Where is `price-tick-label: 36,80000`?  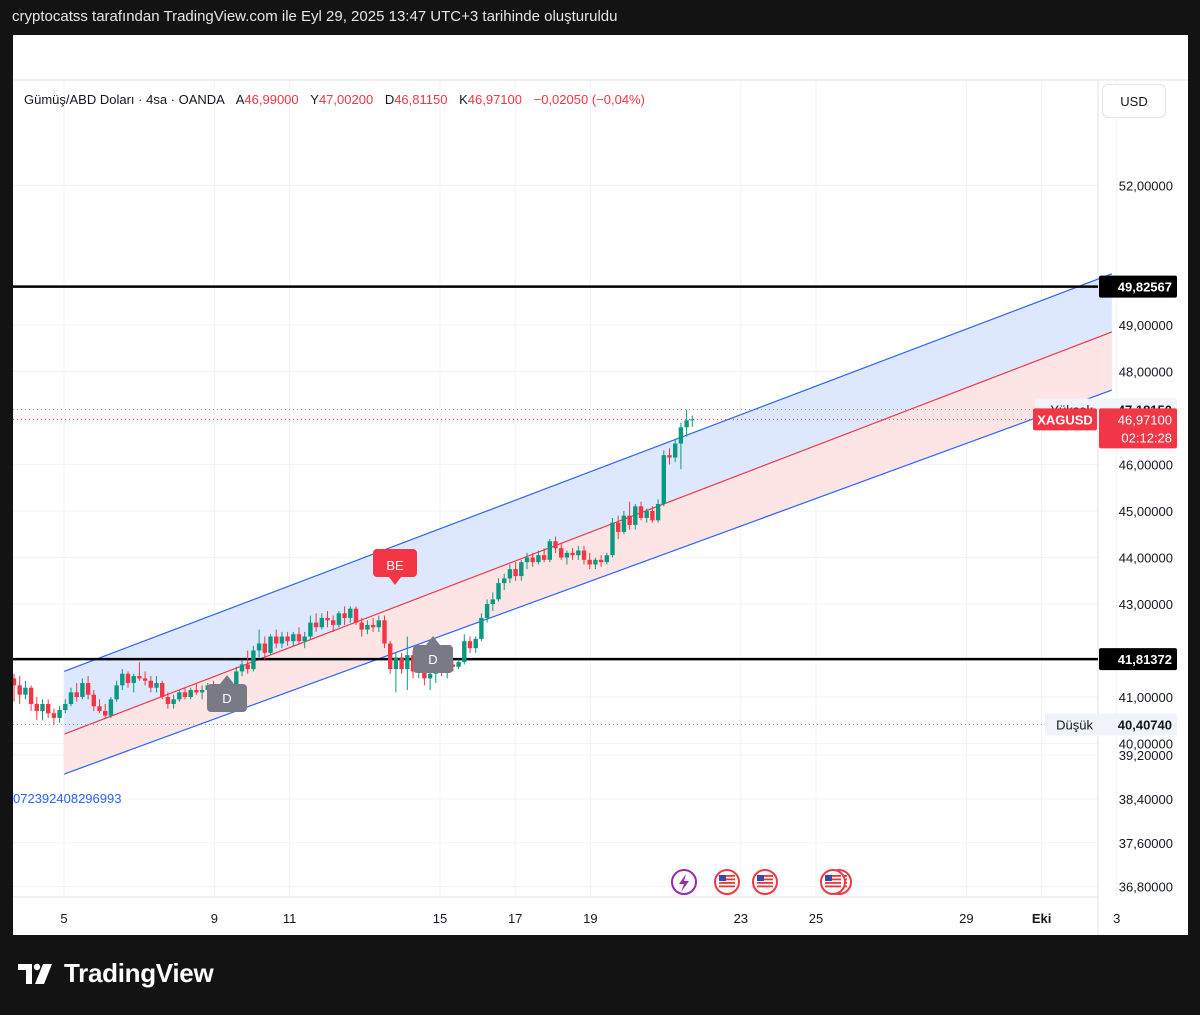 price-tick-label: 36,80000 is located at coordinates (1146, 887).